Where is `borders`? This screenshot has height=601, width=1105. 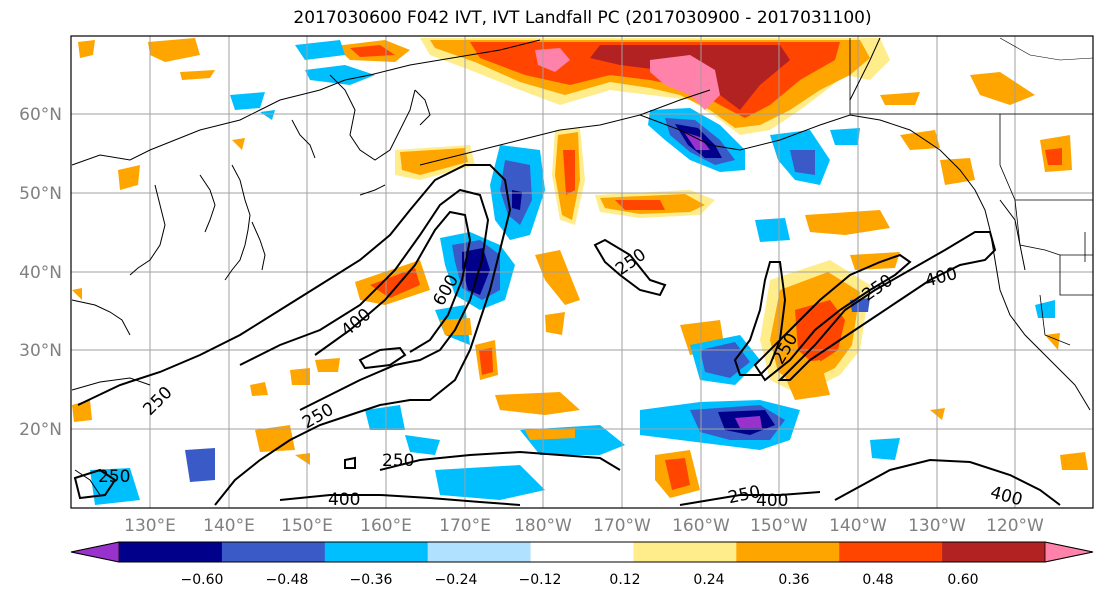 borders is located at coordinates (971, 192).